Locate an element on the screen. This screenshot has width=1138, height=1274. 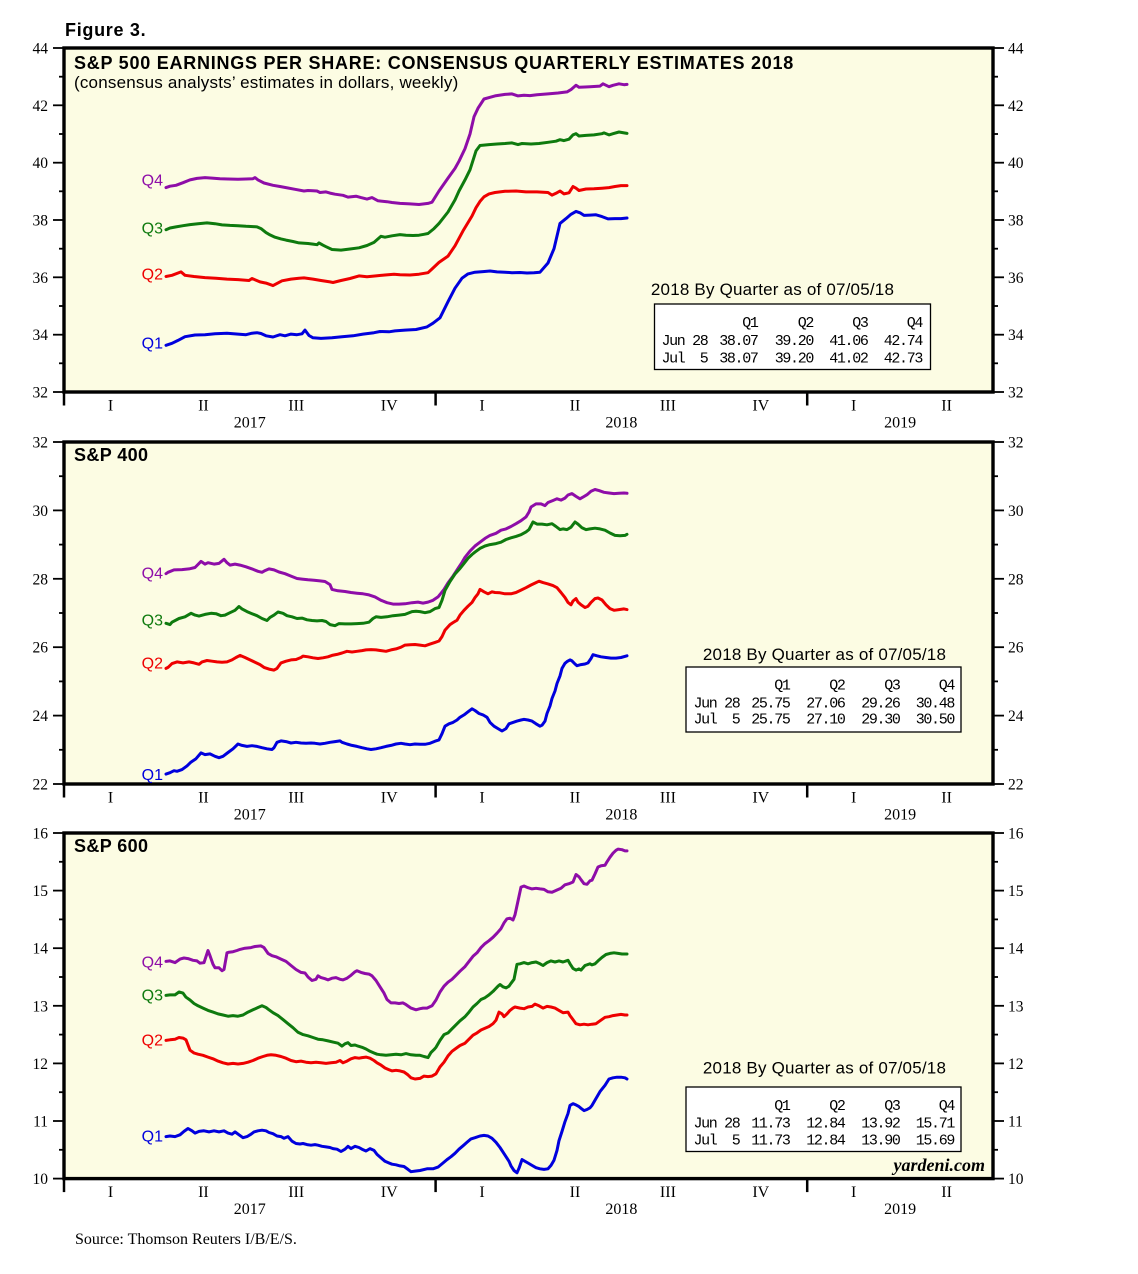
svg-text: 16 is located at coordinates (41, 834).